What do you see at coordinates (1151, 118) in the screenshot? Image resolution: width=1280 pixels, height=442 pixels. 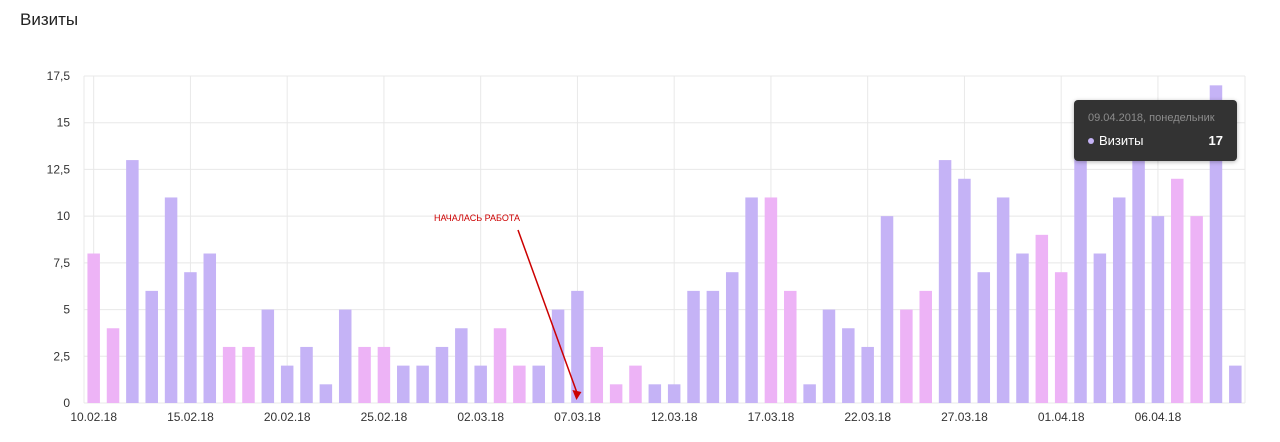 I see `tooltip-date: 09.04.2018, понедельник` at bounding box center [1151, 118].